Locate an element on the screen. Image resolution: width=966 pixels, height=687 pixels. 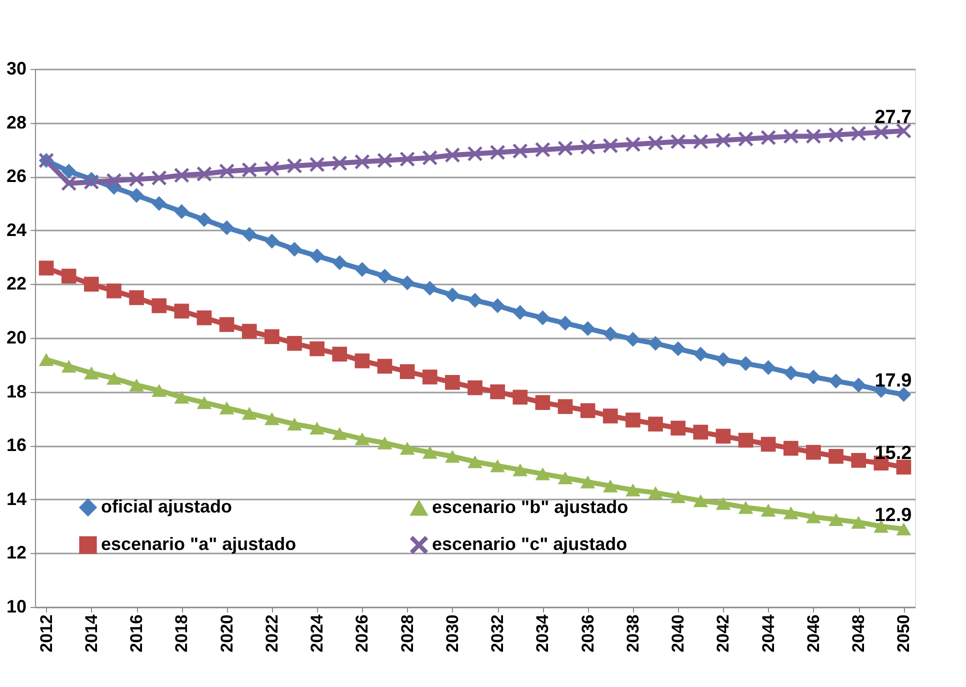
legend-label: oficial ajustado is located at coordinates (166, 506).